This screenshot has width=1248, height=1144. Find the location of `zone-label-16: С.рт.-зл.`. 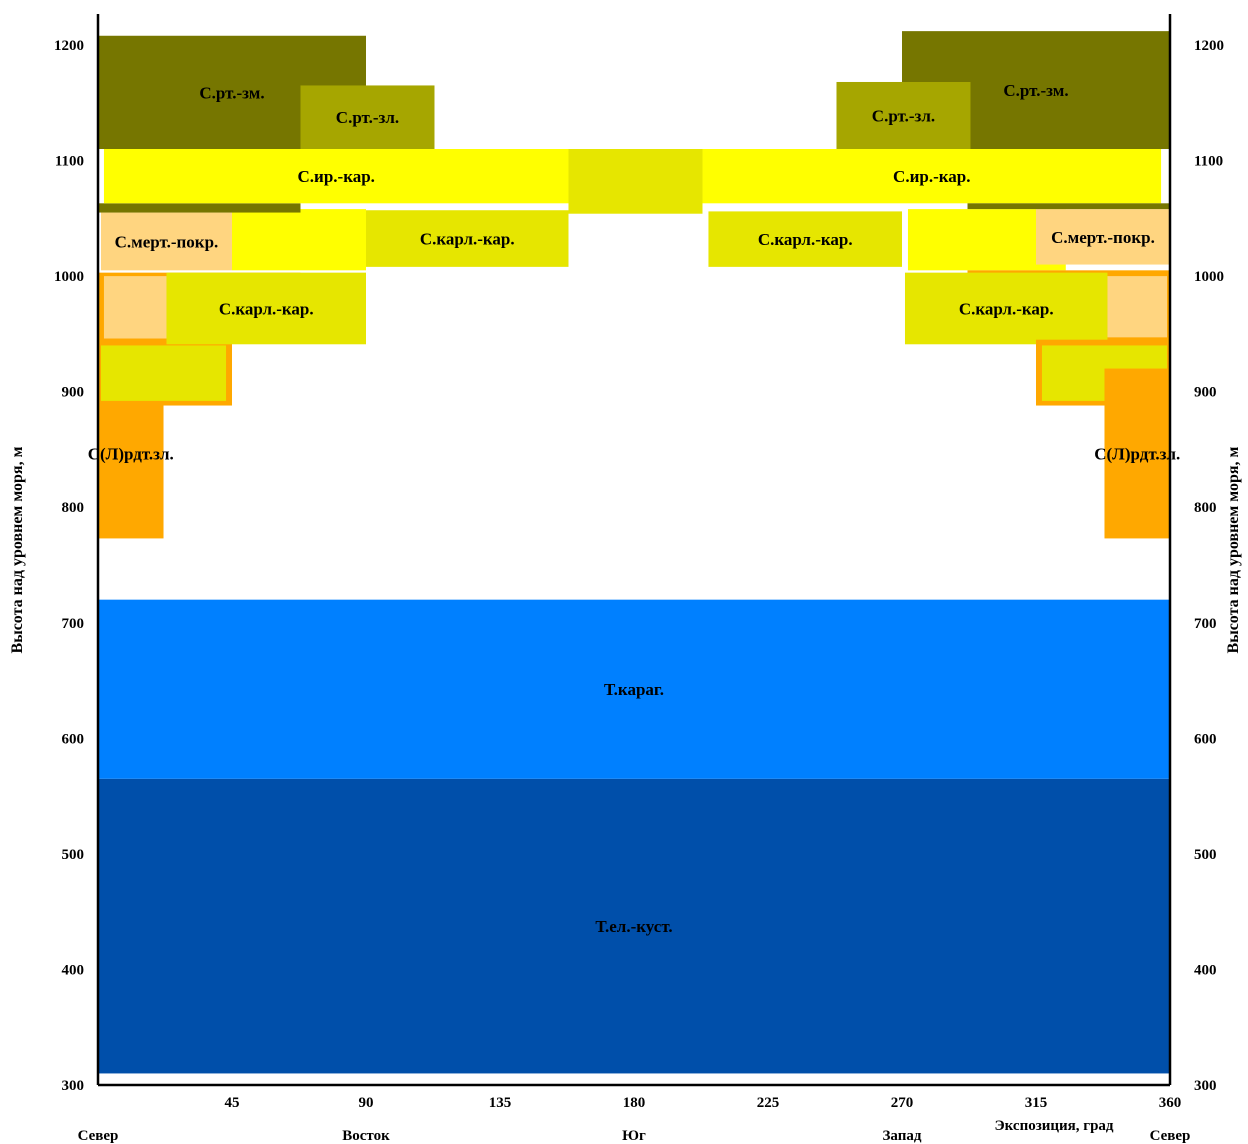

zone-label-16: С.рт.-зл. is located at coordinates (367, 117).